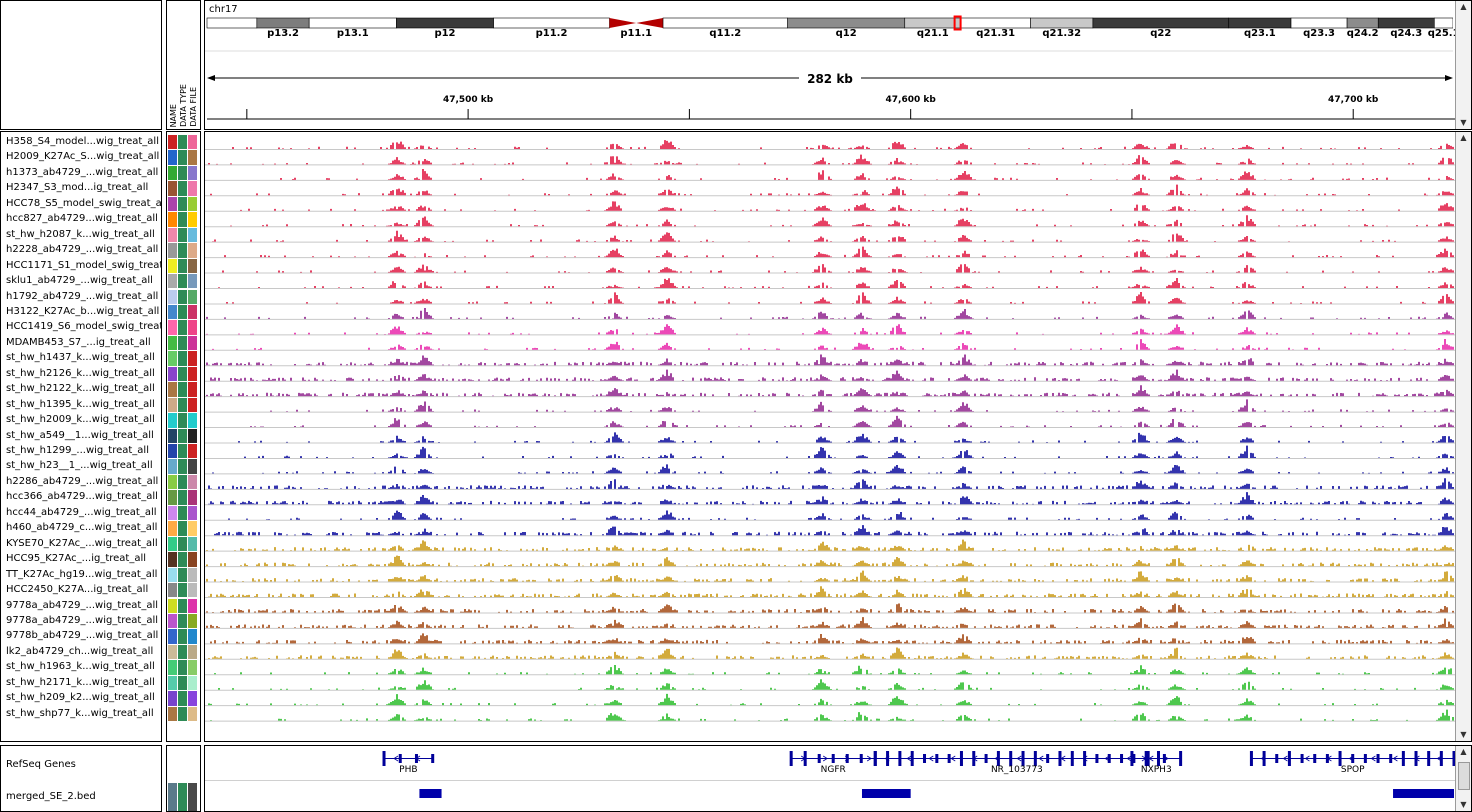 The width and height of the screenshot is (1472, 812). I want to click on track-name: st_hw_h2009_k...wig_treat_all, so click(80, 420).